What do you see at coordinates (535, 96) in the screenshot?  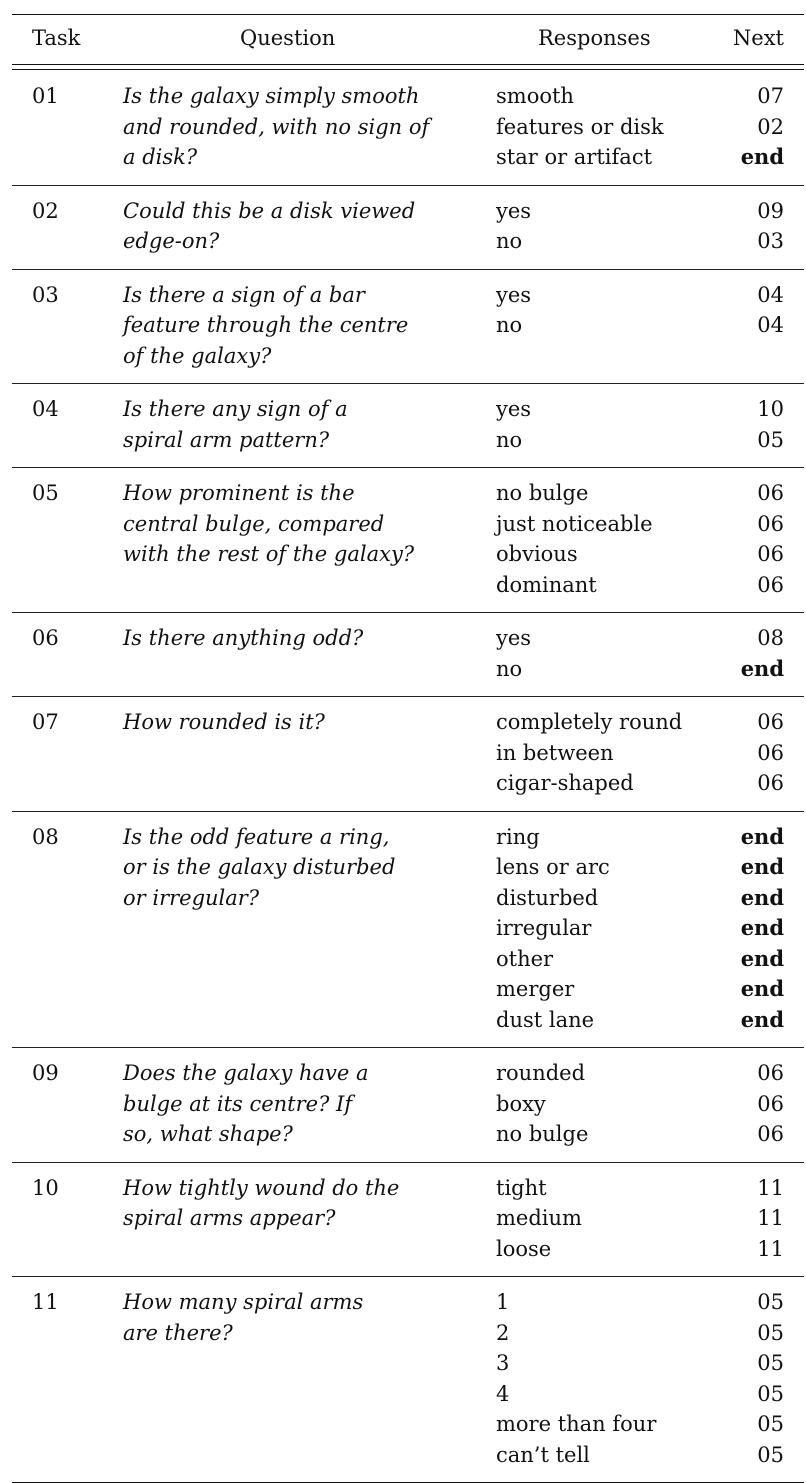 I see `response-list-line: smooth` at bounding box center [535, 96].